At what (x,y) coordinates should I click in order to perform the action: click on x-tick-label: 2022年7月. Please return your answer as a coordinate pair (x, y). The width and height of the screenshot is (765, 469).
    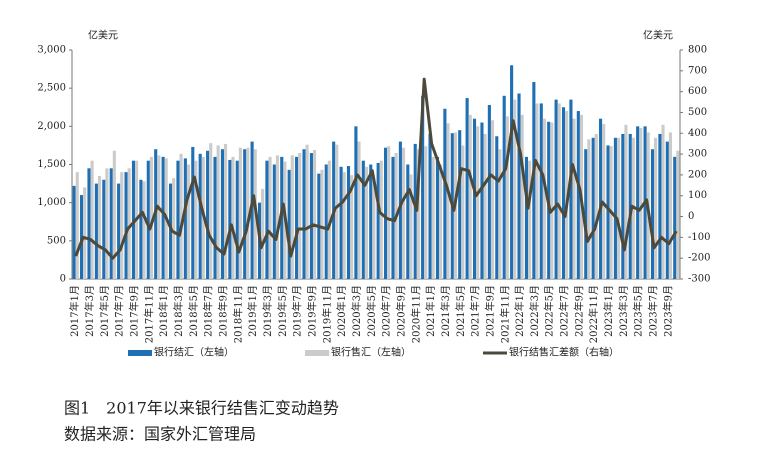
    Looking at the image, I should click on (564, 311).